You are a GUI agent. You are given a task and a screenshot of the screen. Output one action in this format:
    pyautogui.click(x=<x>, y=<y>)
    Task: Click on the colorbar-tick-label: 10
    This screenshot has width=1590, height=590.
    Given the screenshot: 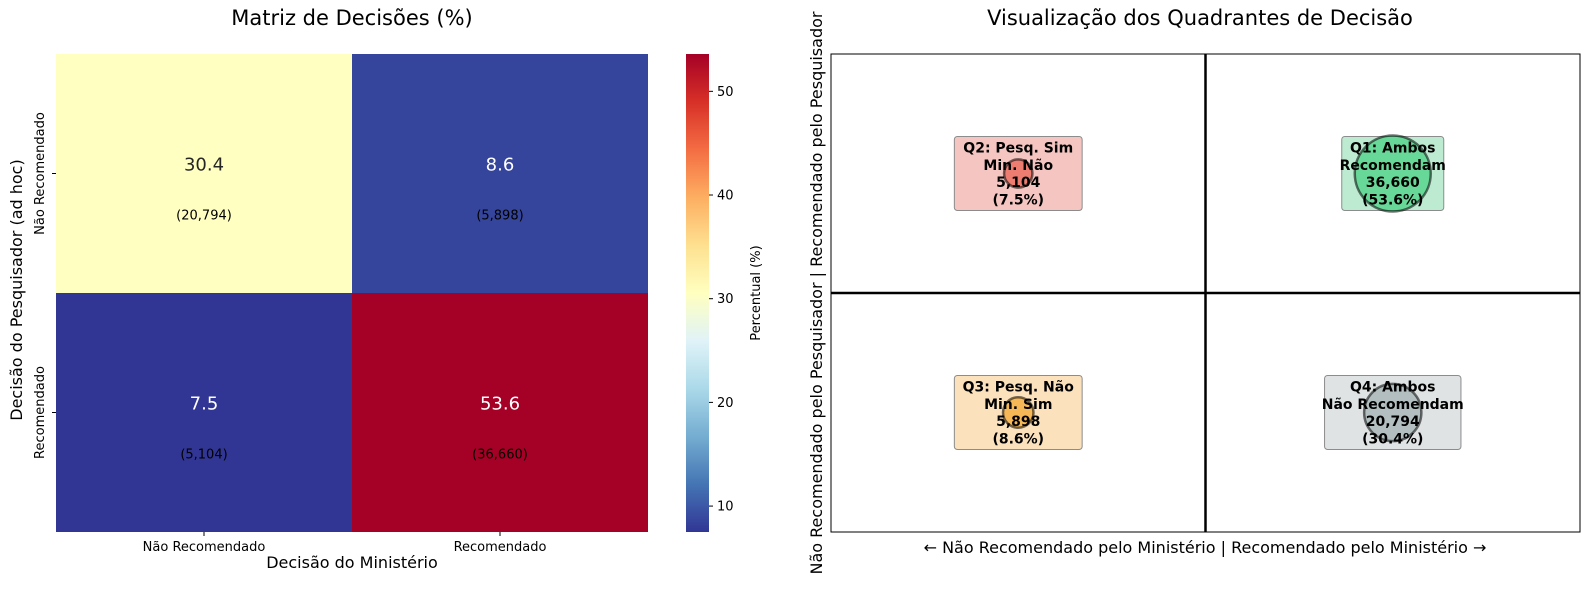 What is the action you would take?
    pyautogui.click(x=725, y=507)
    